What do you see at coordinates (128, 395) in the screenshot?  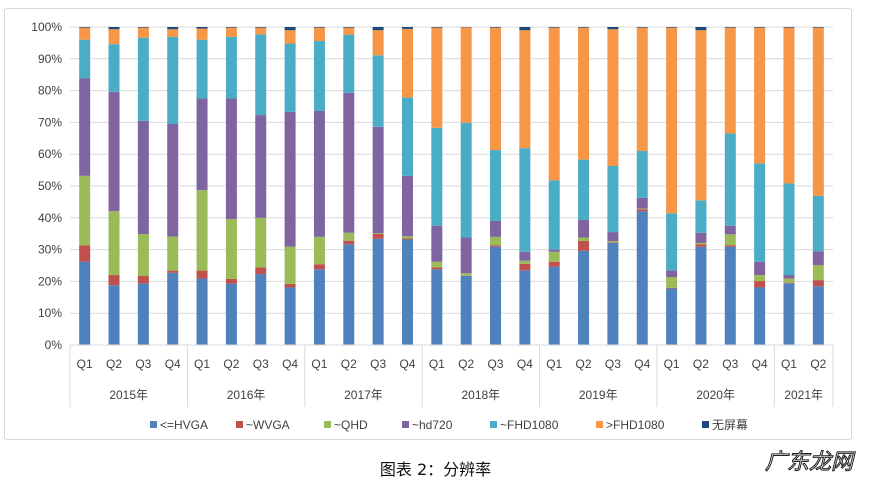 I see `year-label: 2015年` at bounding box center [128, 395].